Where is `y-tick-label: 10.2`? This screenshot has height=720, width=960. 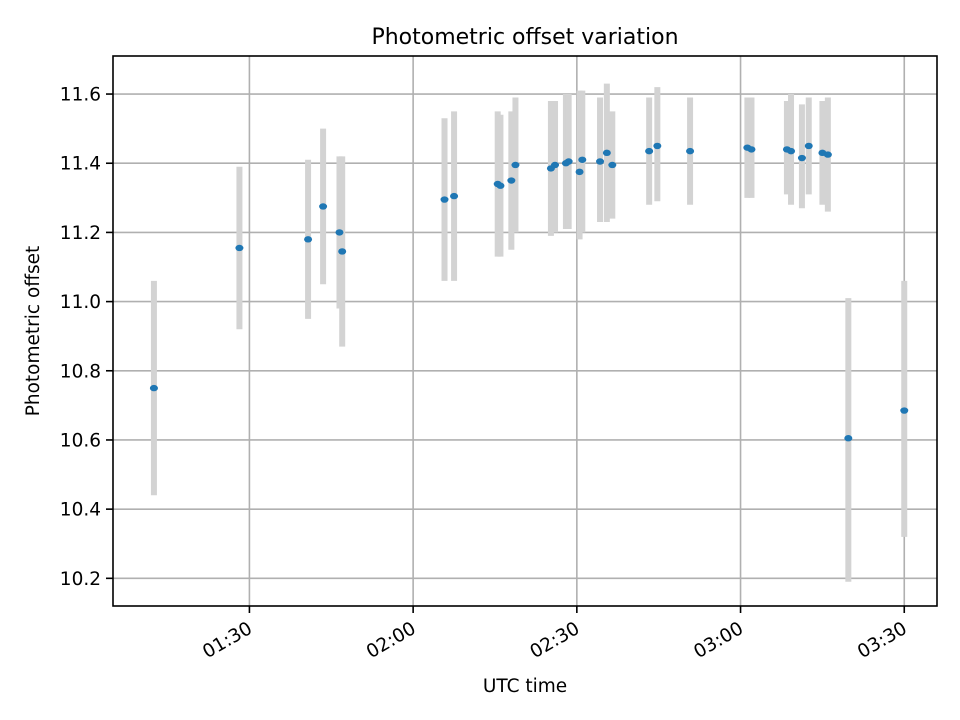 y-tick-label: 10.2 is located at coordinates (80, 579).